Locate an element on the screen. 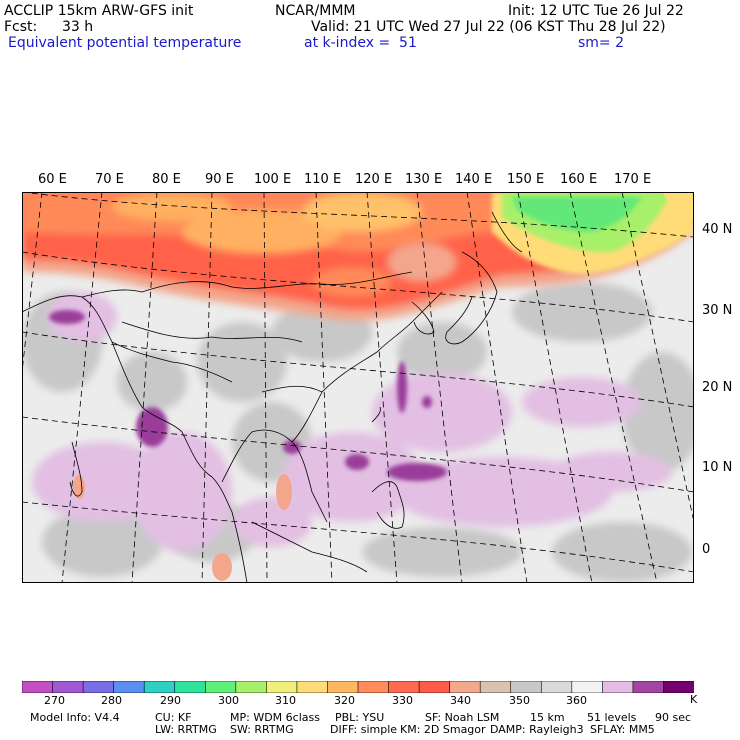 The image size is (740, 740). lat-label: 20 N is located at coordinates (717, 387).